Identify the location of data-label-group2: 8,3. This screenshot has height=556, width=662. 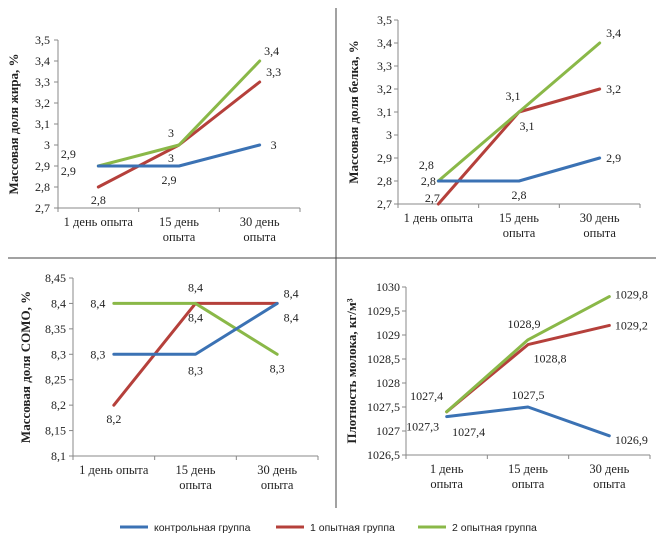
(277, 368).